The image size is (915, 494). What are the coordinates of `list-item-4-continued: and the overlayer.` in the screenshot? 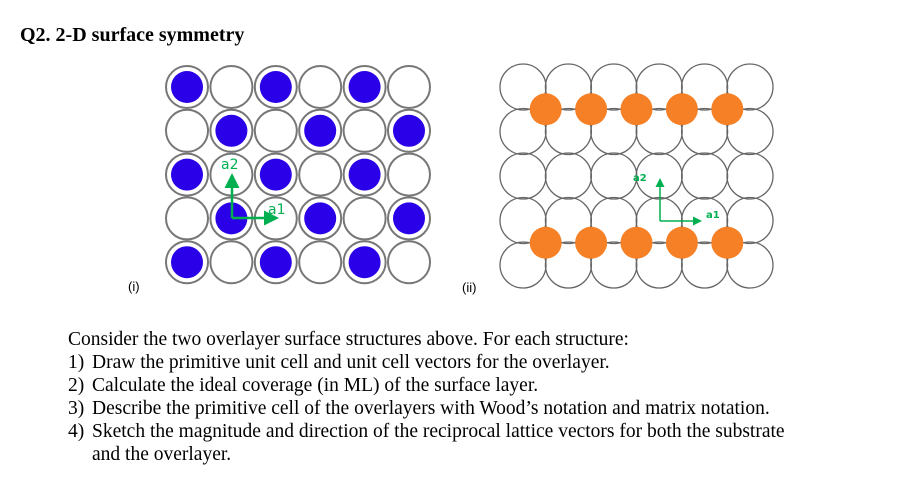 It's located at (162, 454).